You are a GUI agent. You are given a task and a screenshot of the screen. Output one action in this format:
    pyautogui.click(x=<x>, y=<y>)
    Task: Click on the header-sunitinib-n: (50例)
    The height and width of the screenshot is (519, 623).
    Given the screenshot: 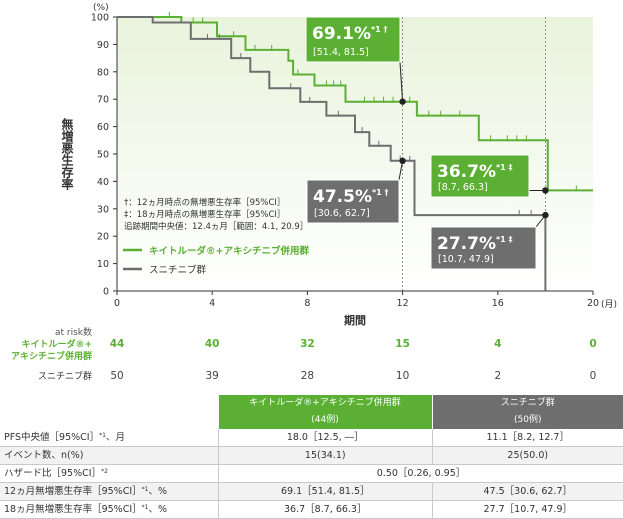 What is the action you would take?
    pyautogui.click(x=527, y=420)
    